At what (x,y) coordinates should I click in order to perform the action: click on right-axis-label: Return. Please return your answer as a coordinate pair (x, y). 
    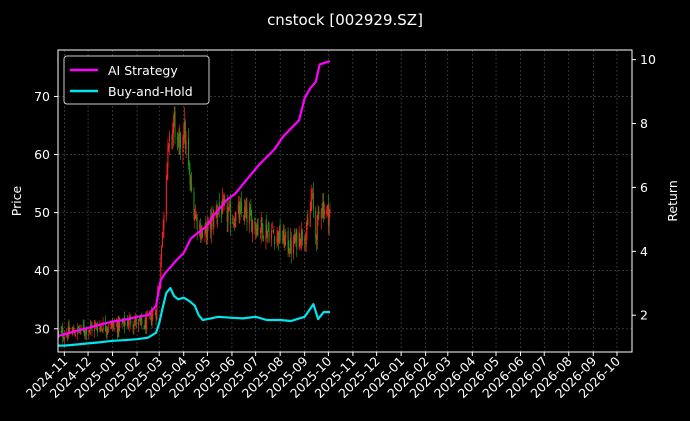
    Looking at the image, I should click on (672, 200).